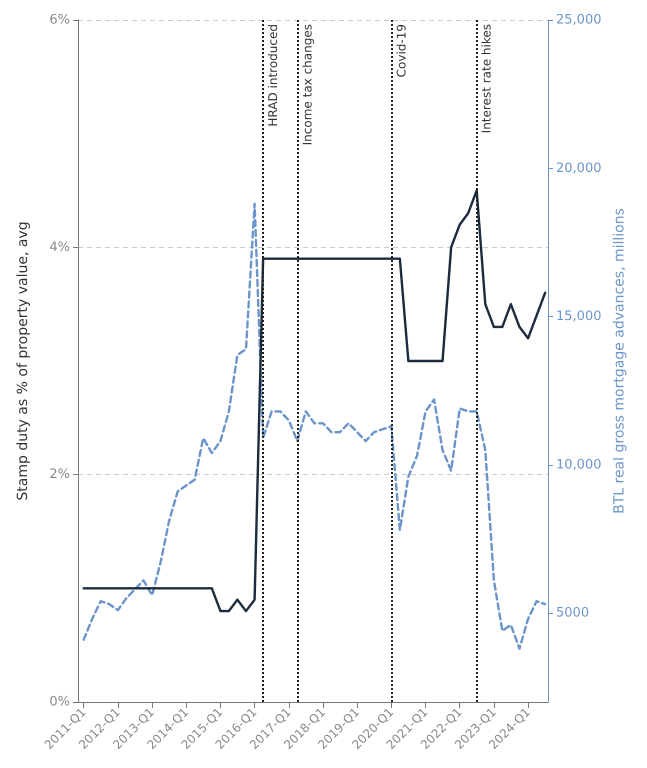 This screenshot has height=768, width=647. Describe the element at coordinates (59, 702) in the screenshot. I see `y-tick-label: 0%` at that location.